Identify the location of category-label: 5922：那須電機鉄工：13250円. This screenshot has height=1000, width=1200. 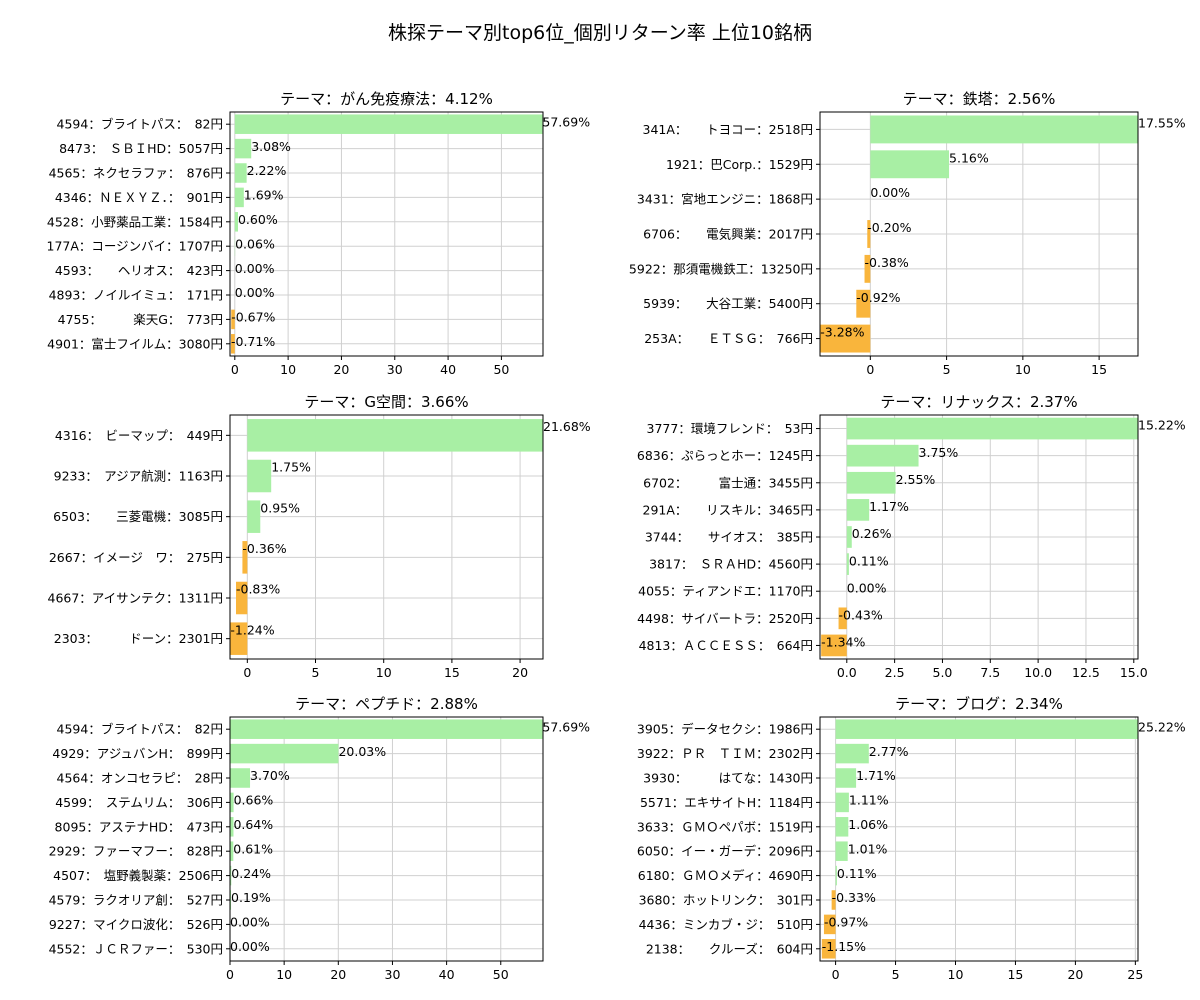
(721, 268).